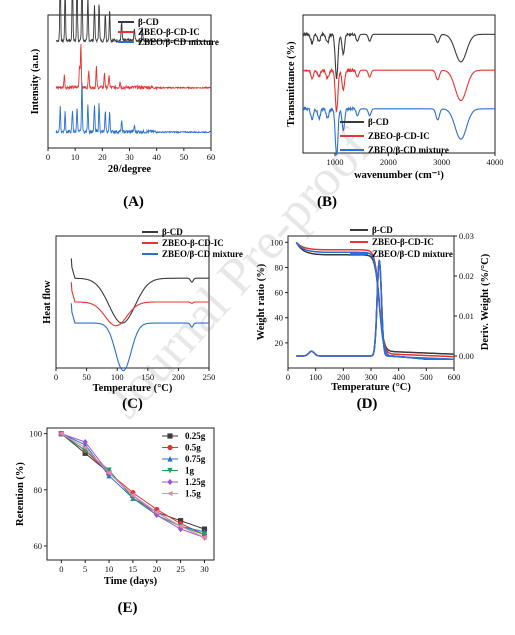  What do you see at coordinates (178, 377) in the screenshot?
I see `panel-c-x-tick-label: 200` at bounding box center [178, 377].